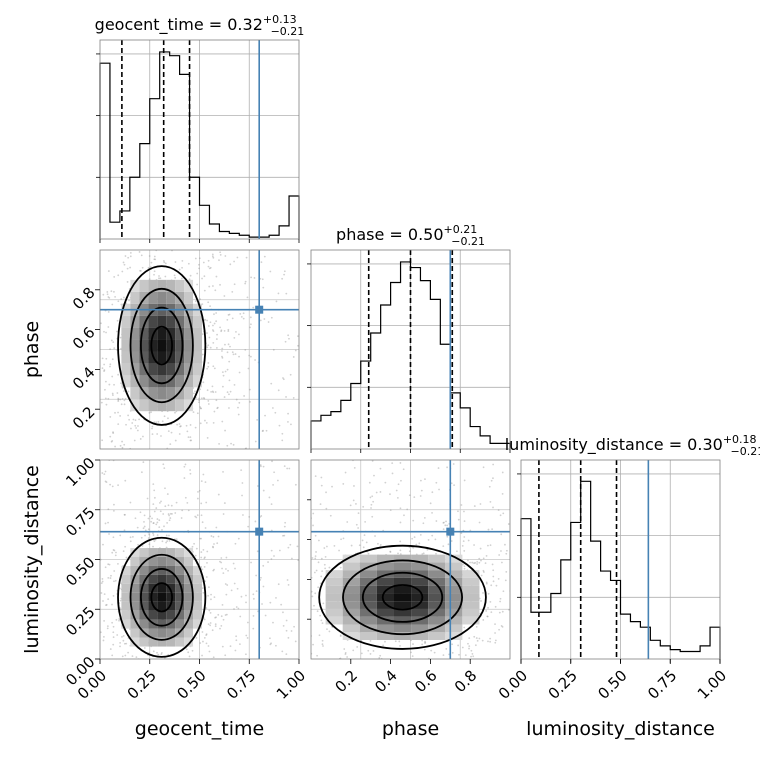 This screenshot has width=760, height=764. What do you see at coordinates (199, 349) in the screenshot?
I see `panel-frame` at bounding box center [199, 349].